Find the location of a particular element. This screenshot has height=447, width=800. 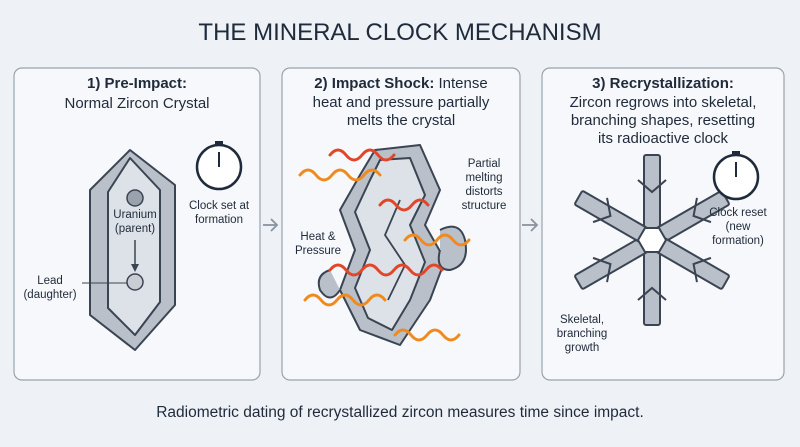

text-line: formation) is located at coordinates (738, 241).